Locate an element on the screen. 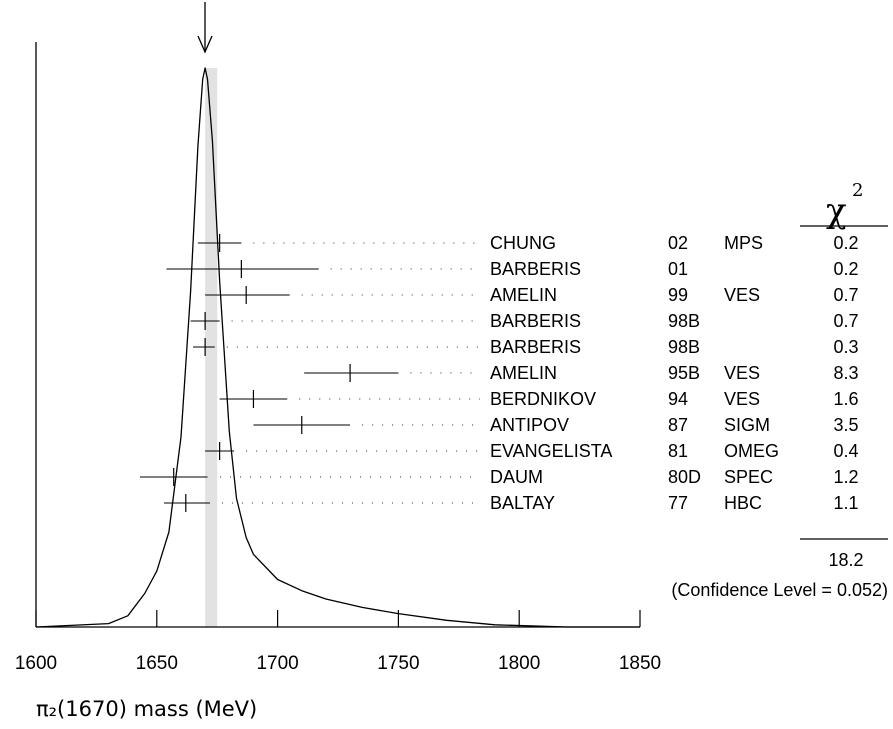 The width and height of the screenshot is (893, 729). author-label: DAUM is located at coordinates (516, 477).